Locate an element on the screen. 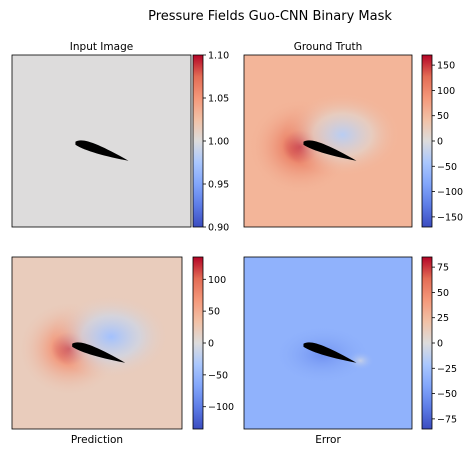 This screenshot has width=474, height=474. colorbar-tick-label: 0.95 is located at coordinates (218, 185).